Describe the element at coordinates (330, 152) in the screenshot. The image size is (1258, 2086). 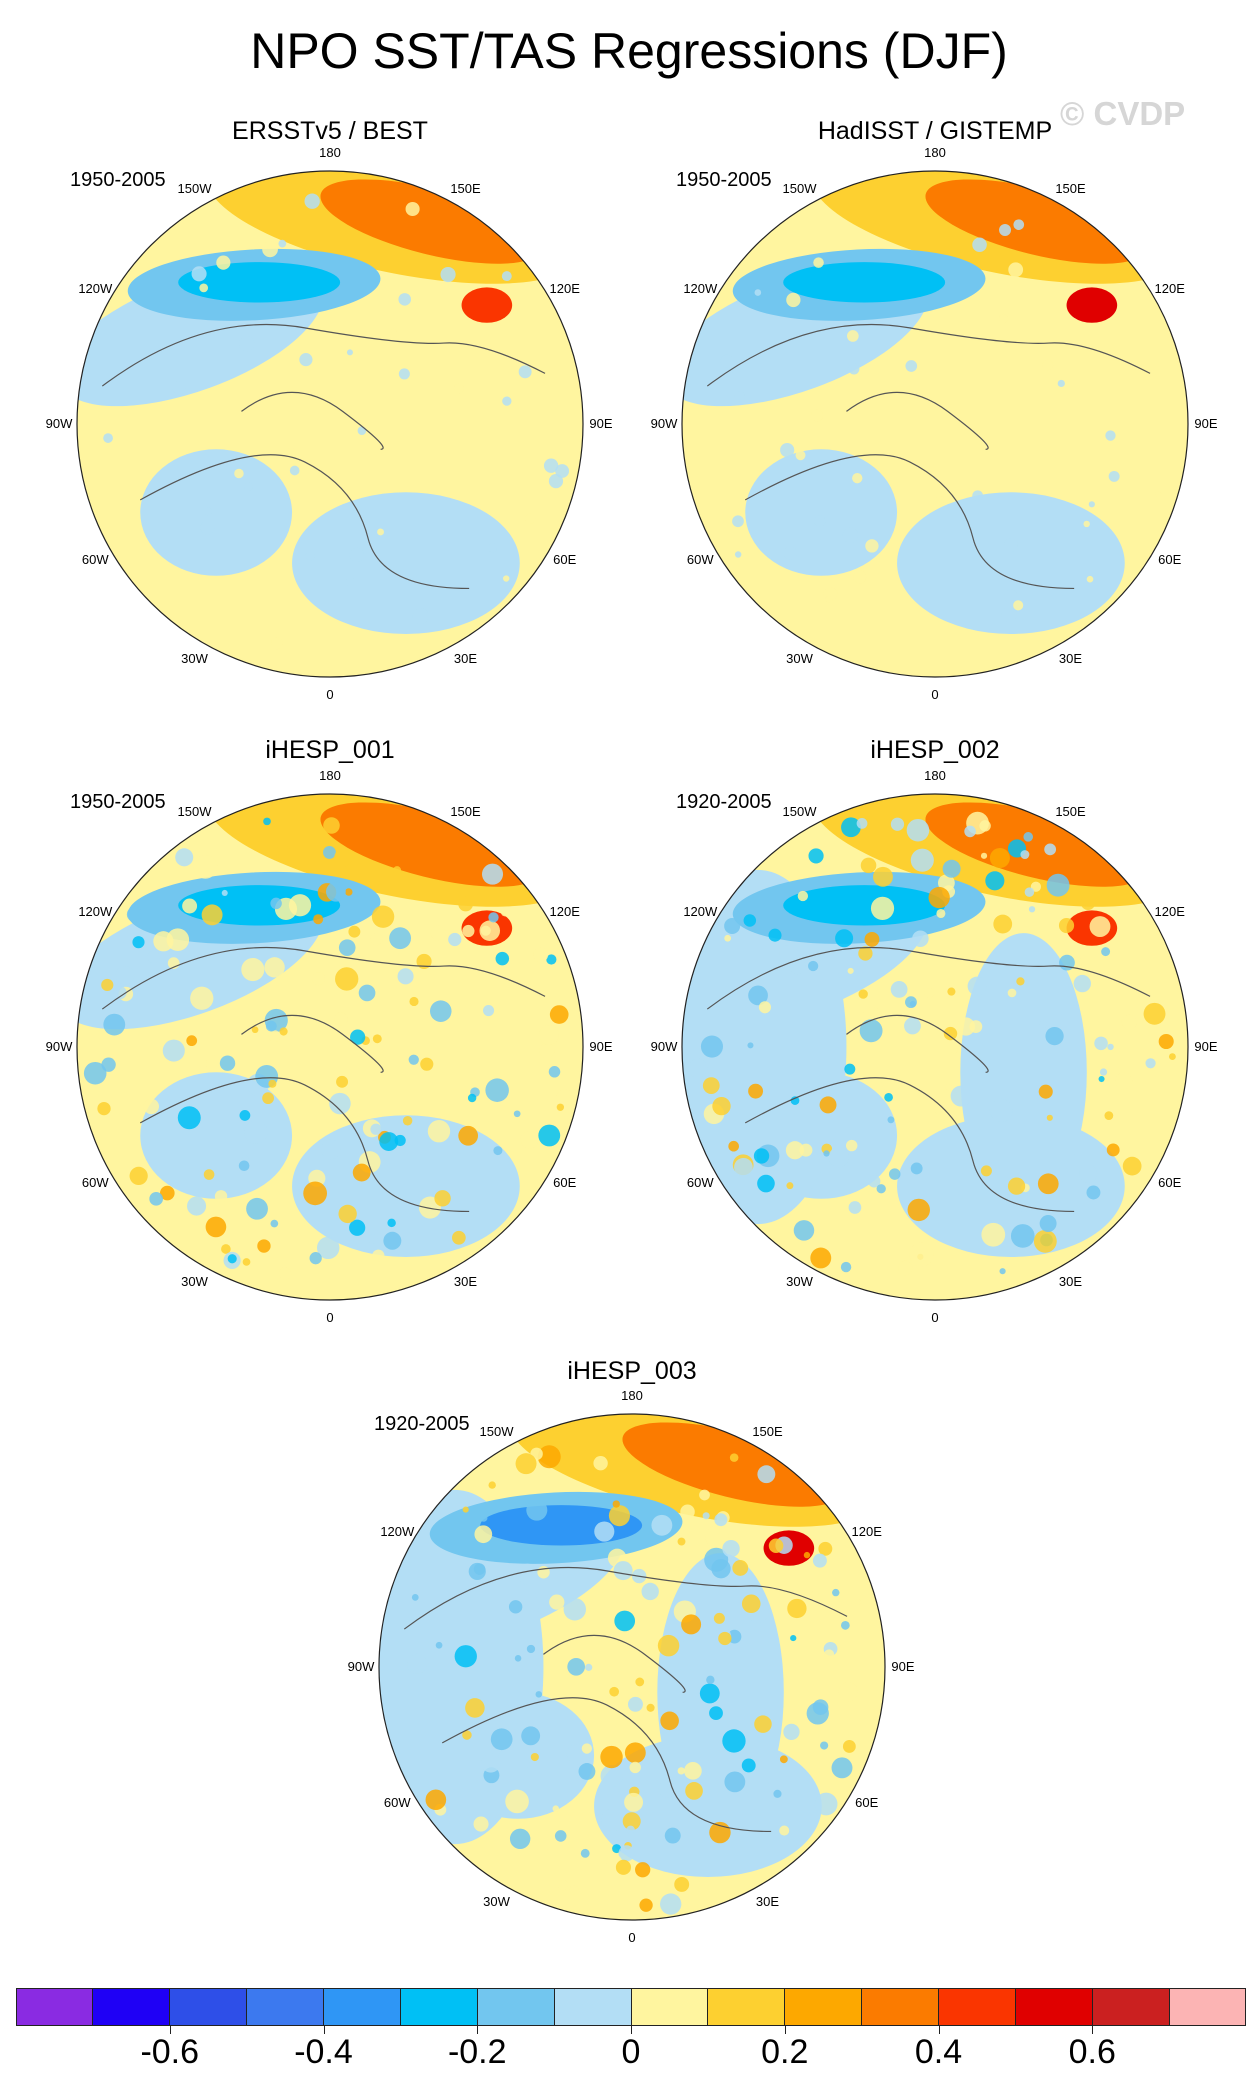
I see `longitude-label: 180` at that location.